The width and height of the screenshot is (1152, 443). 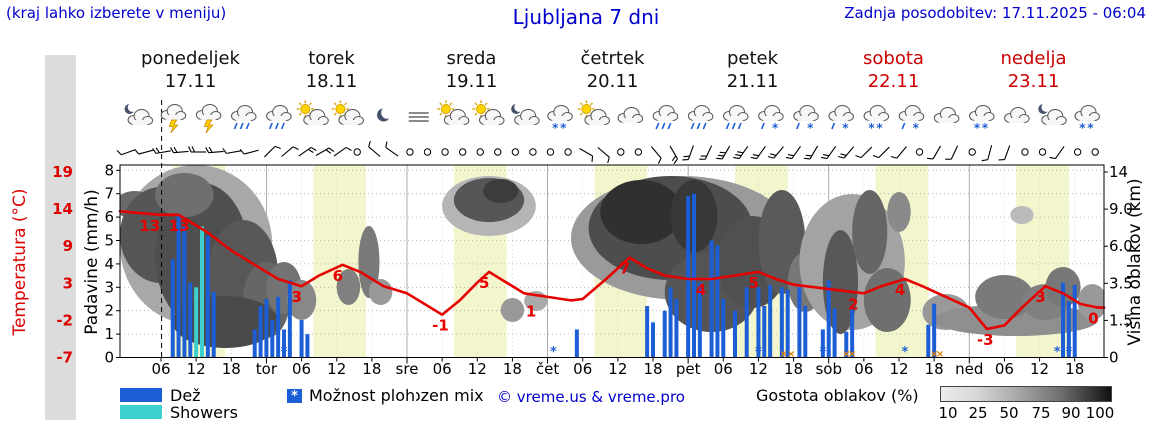 I want to click on temp-value-label: 0, so click(x=1093, y=319).